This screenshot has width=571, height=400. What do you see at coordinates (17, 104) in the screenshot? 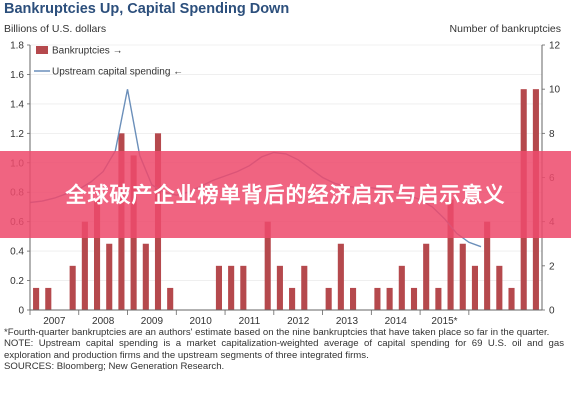
I see `left-axis-tick-label: 1.4` at bounding box center [17, 104].